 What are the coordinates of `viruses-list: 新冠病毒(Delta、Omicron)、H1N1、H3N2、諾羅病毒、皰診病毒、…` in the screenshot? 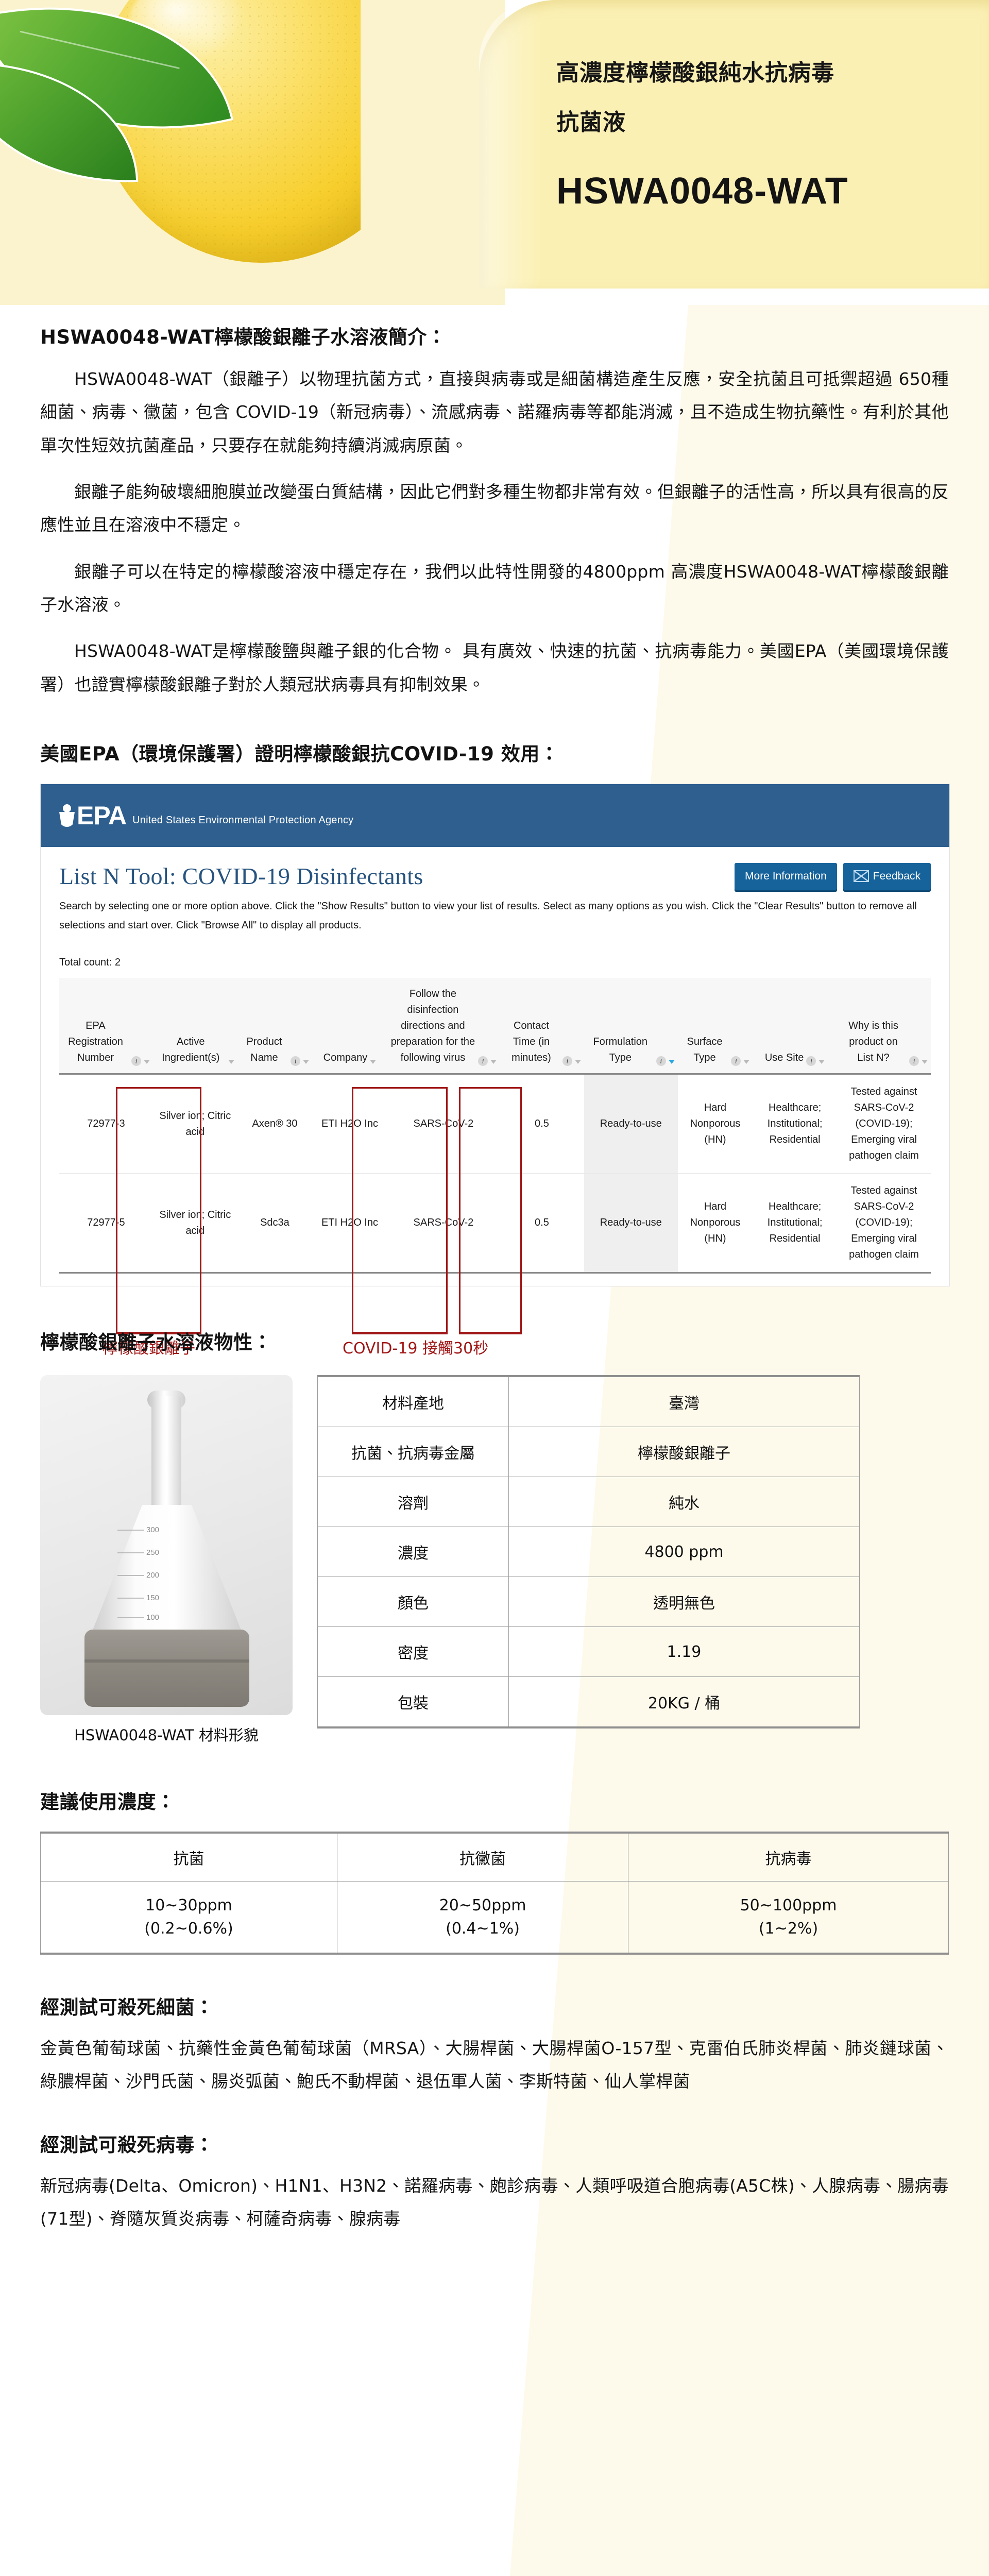 It's located at (494, 2202).